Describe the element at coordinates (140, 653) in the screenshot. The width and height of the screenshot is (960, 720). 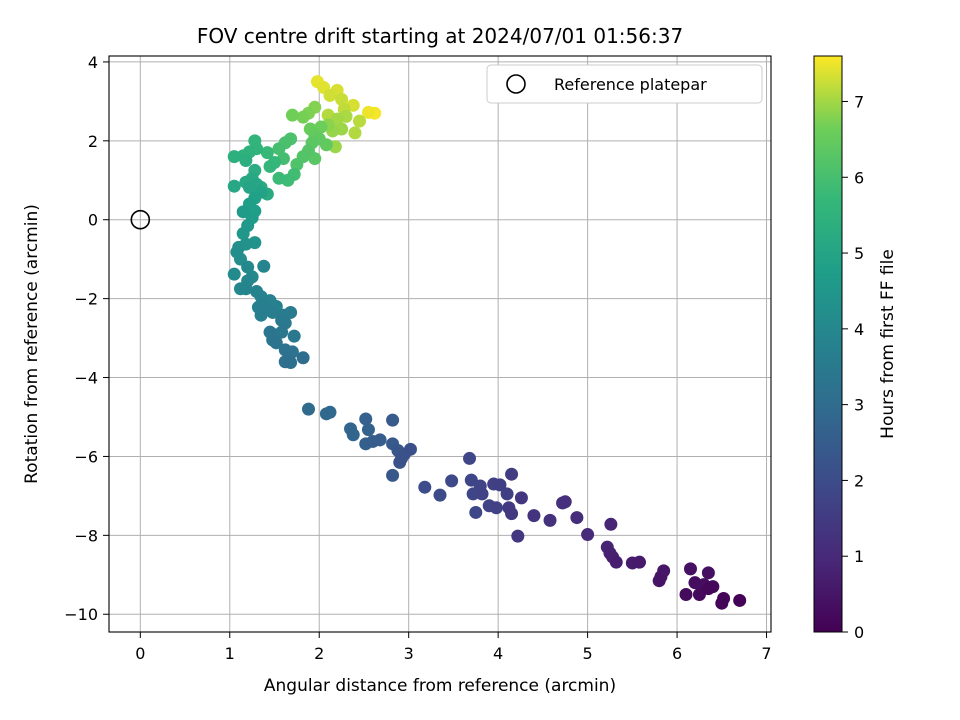
I see `x-tick-label: 0` at that location.